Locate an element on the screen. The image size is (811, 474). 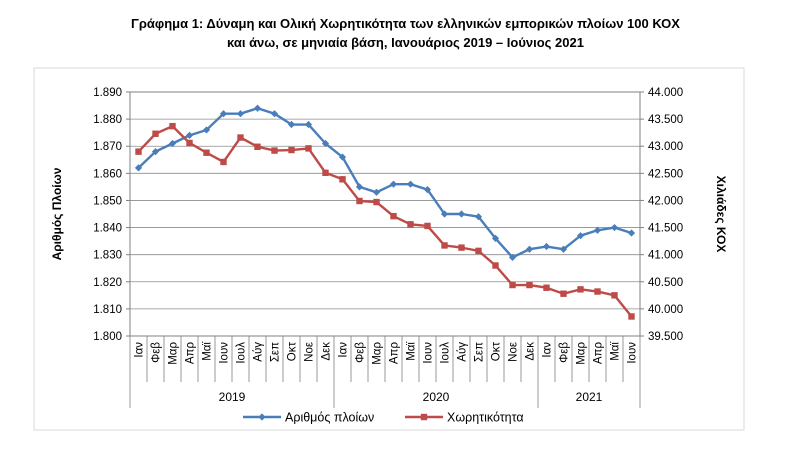
left-axis-label: Αριθμός Πλοίων is located at coordinates (57, 213).